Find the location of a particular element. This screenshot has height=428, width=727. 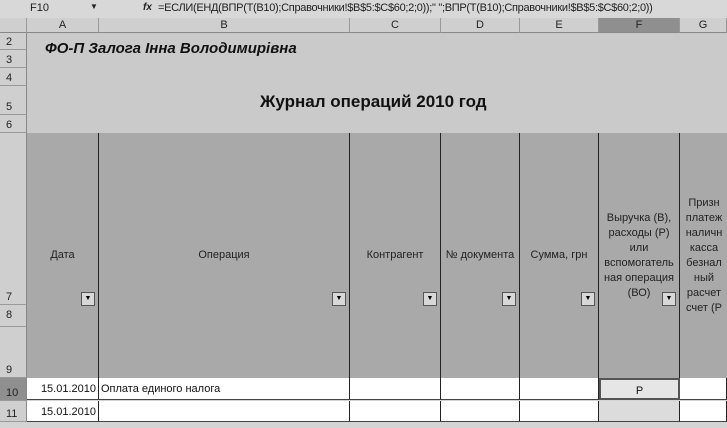

header-amount: Сумма, грн ▼ is located at coordinates (559, 255).